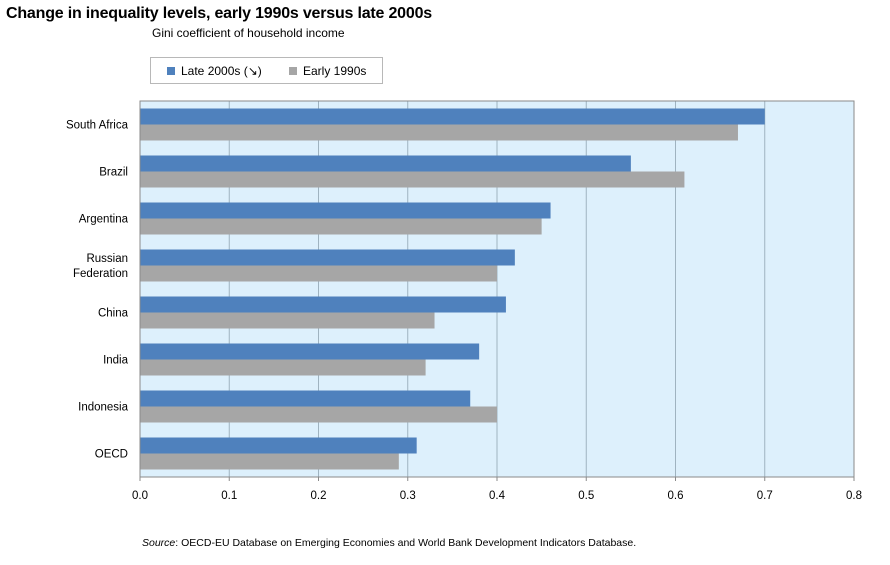 Image resolution: width=890 pixels, height=565 pixels. What do you see at coordinates (159, 543) in the screenshot?
I see `source-prefix: Source` at bounding box center [159, 543].